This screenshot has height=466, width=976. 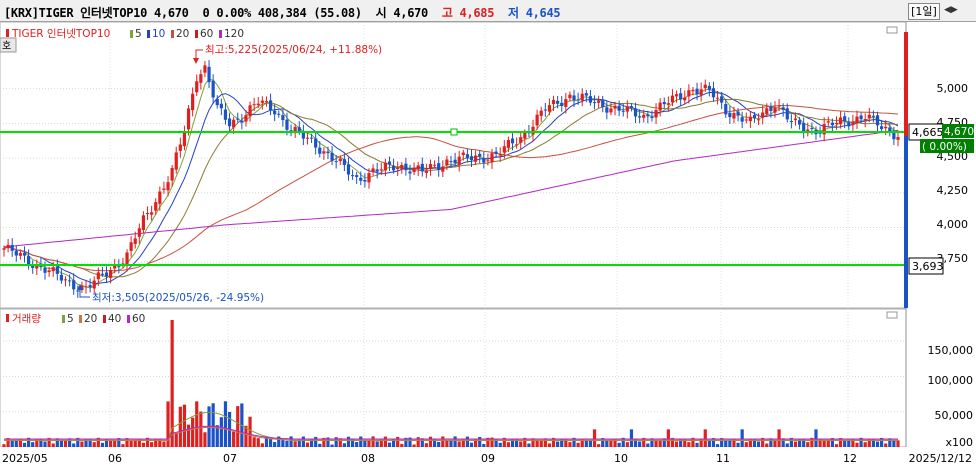 What do you see at coordinates (924, 11) in the screenshot?
I see `period-button: [1일]` at bounding box center [924, 11].